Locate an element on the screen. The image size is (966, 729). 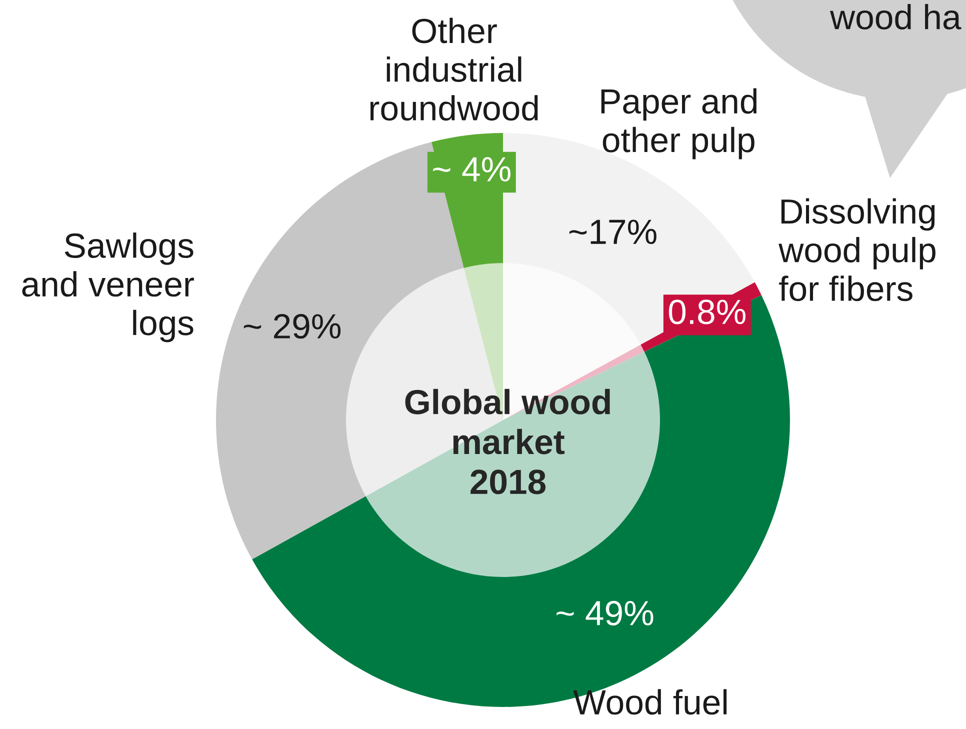
slice-label: Wood fuel is located at coordinates (650, 702).